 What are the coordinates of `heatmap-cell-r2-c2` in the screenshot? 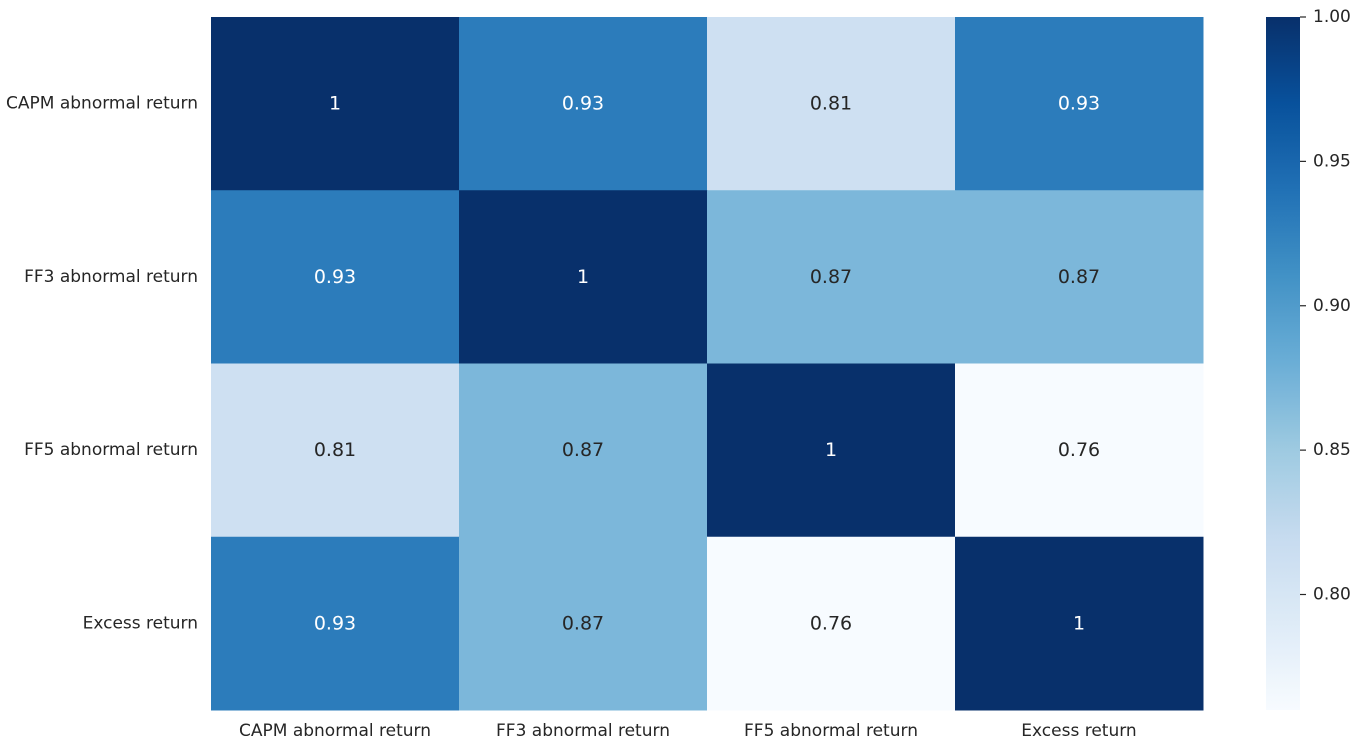 It's located at (831, 450).